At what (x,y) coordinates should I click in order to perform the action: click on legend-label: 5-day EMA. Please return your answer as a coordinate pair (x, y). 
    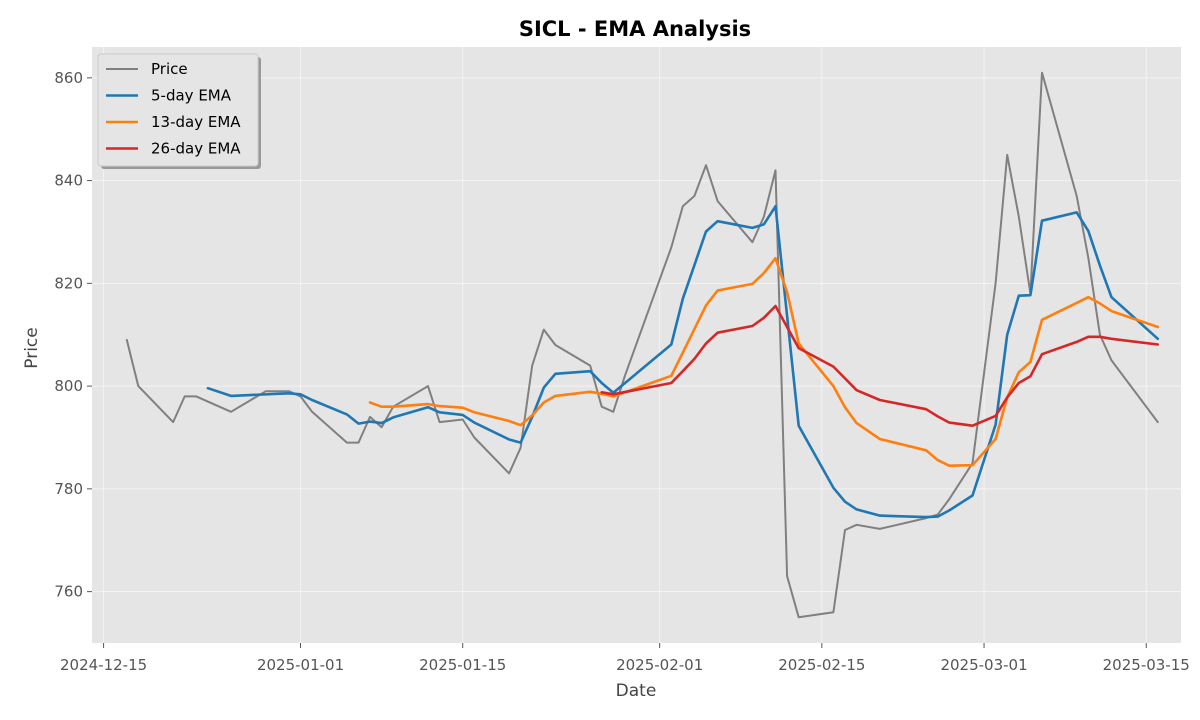
    Looking at the image, I should click on (191, 96).